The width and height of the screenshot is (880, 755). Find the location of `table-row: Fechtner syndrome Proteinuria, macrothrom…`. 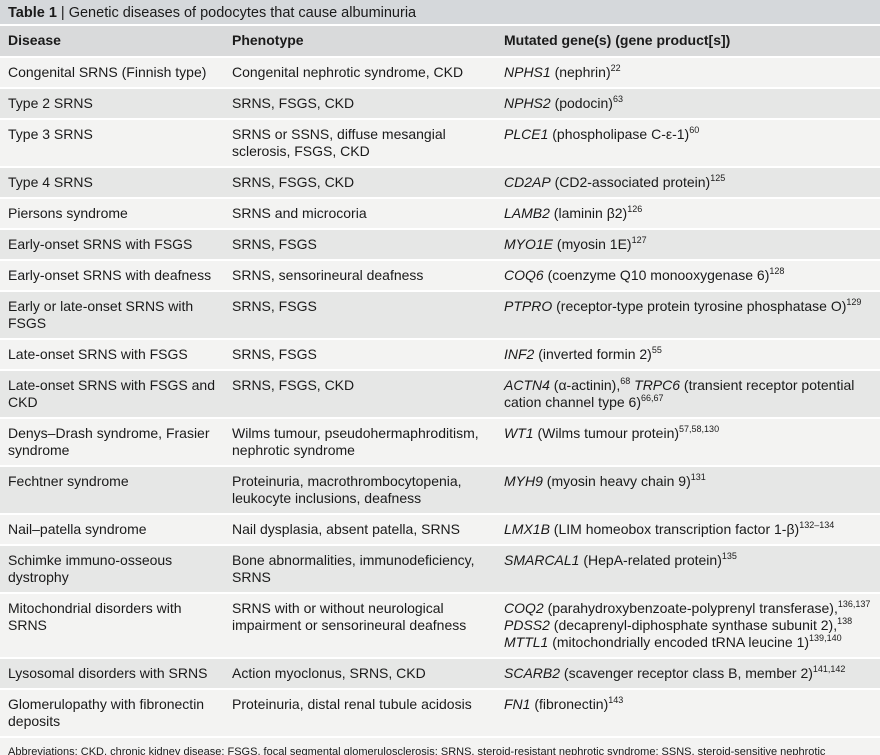

table-row: Fechtner syndrome Proteinuria, macrothrom… is located at coordinates (440, 490).